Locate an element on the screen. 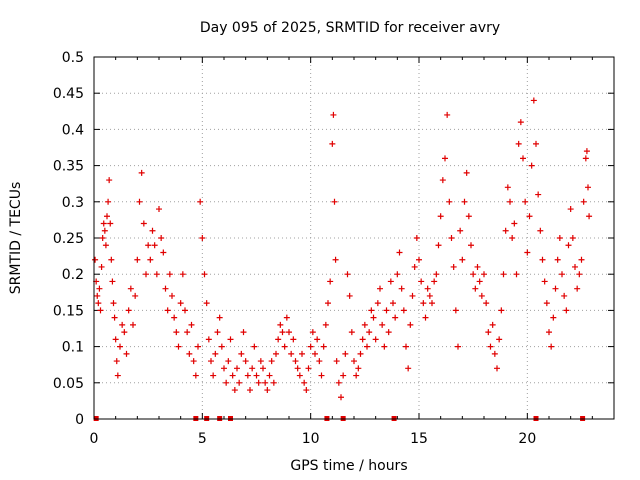 The width and height of the screenshot is (640, 480). x-tick-label: 5 is located at coordinates (202, 439).